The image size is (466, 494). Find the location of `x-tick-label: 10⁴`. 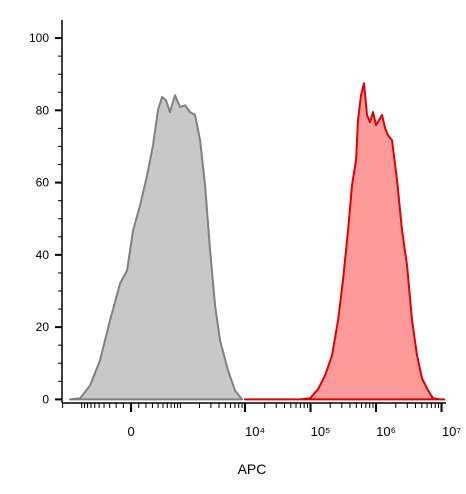

x-tick-label: 10⁴ is located at coordinates (255, 431).